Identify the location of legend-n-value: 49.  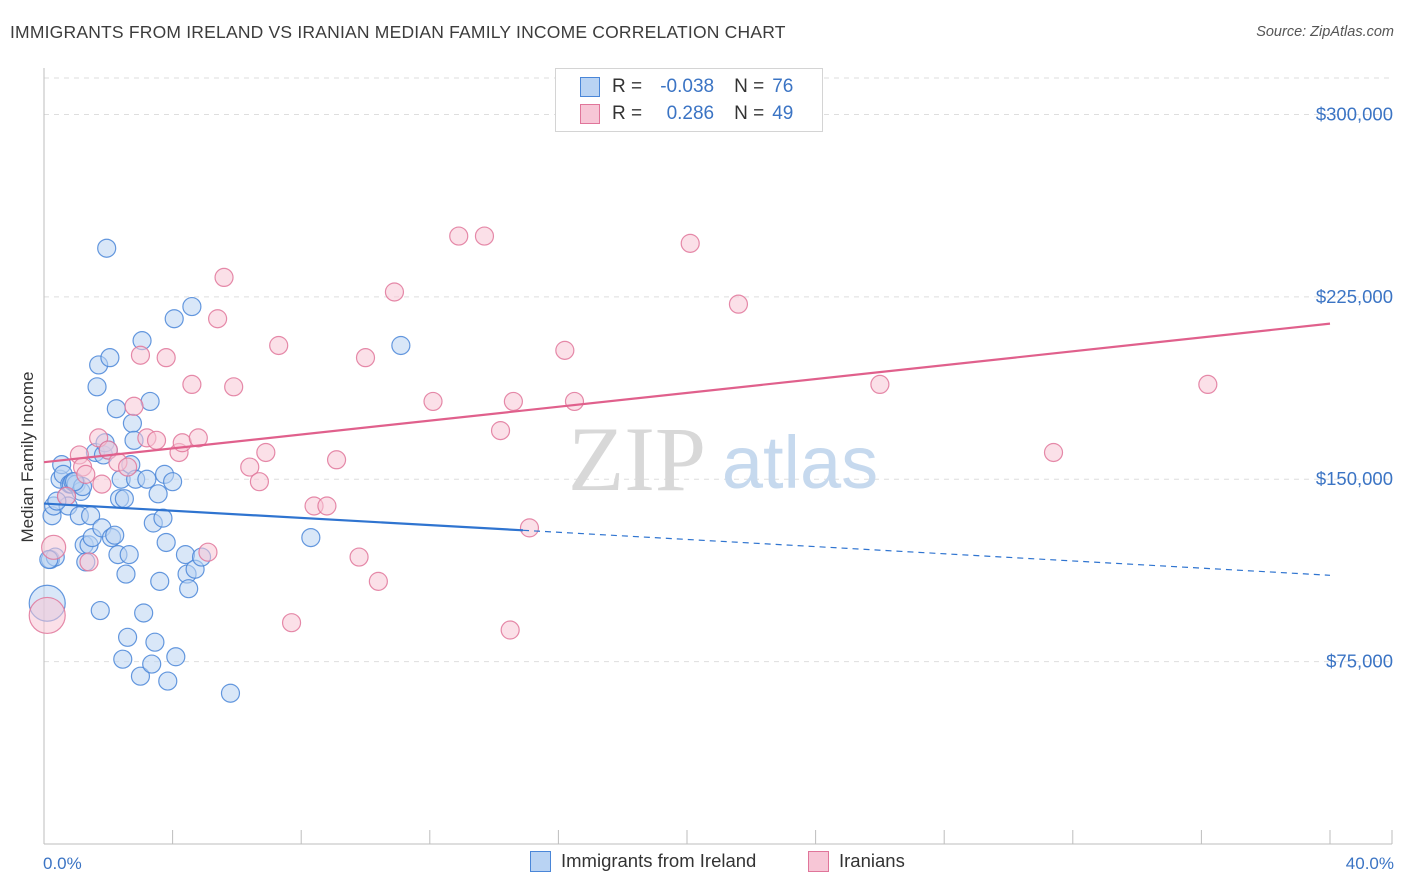
(783, 113).